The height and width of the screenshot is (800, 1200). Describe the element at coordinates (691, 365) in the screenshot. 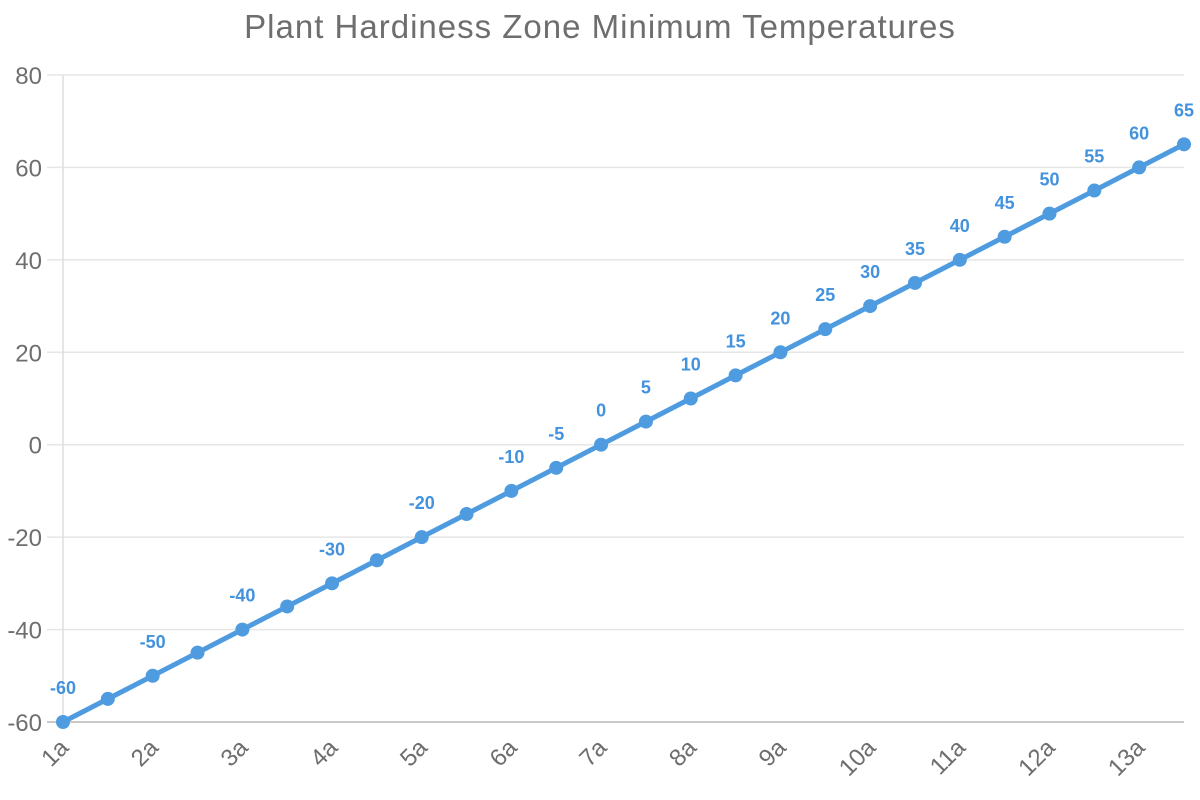

I see `data-point-label: 10` at that location.